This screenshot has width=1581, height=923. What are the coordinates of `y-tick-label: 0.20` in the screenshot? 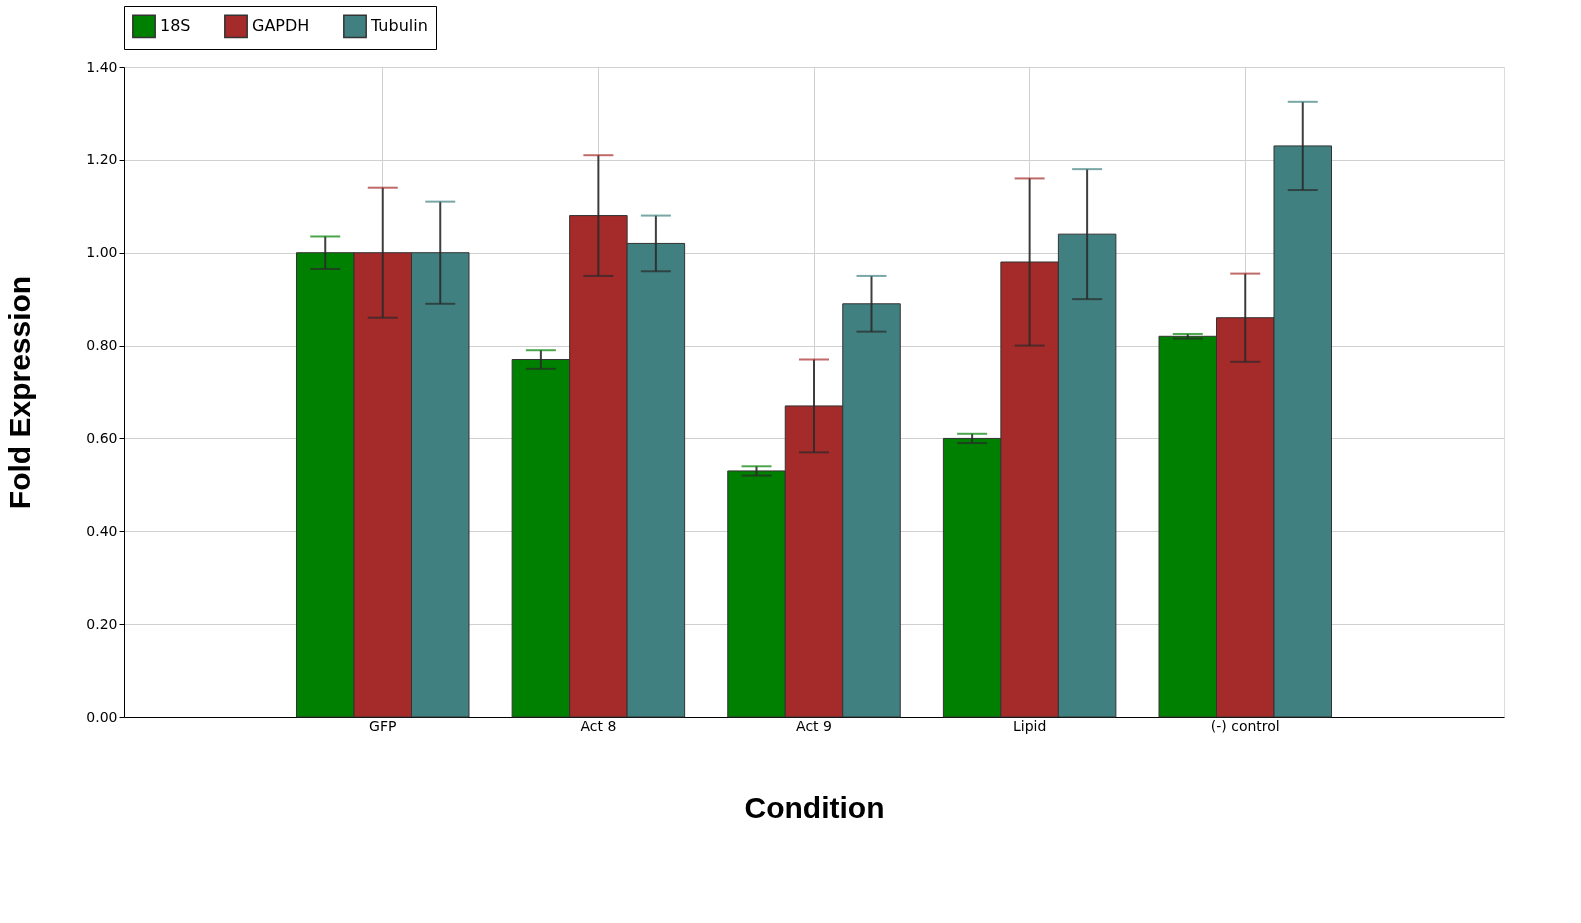 It's located at (102, 623).